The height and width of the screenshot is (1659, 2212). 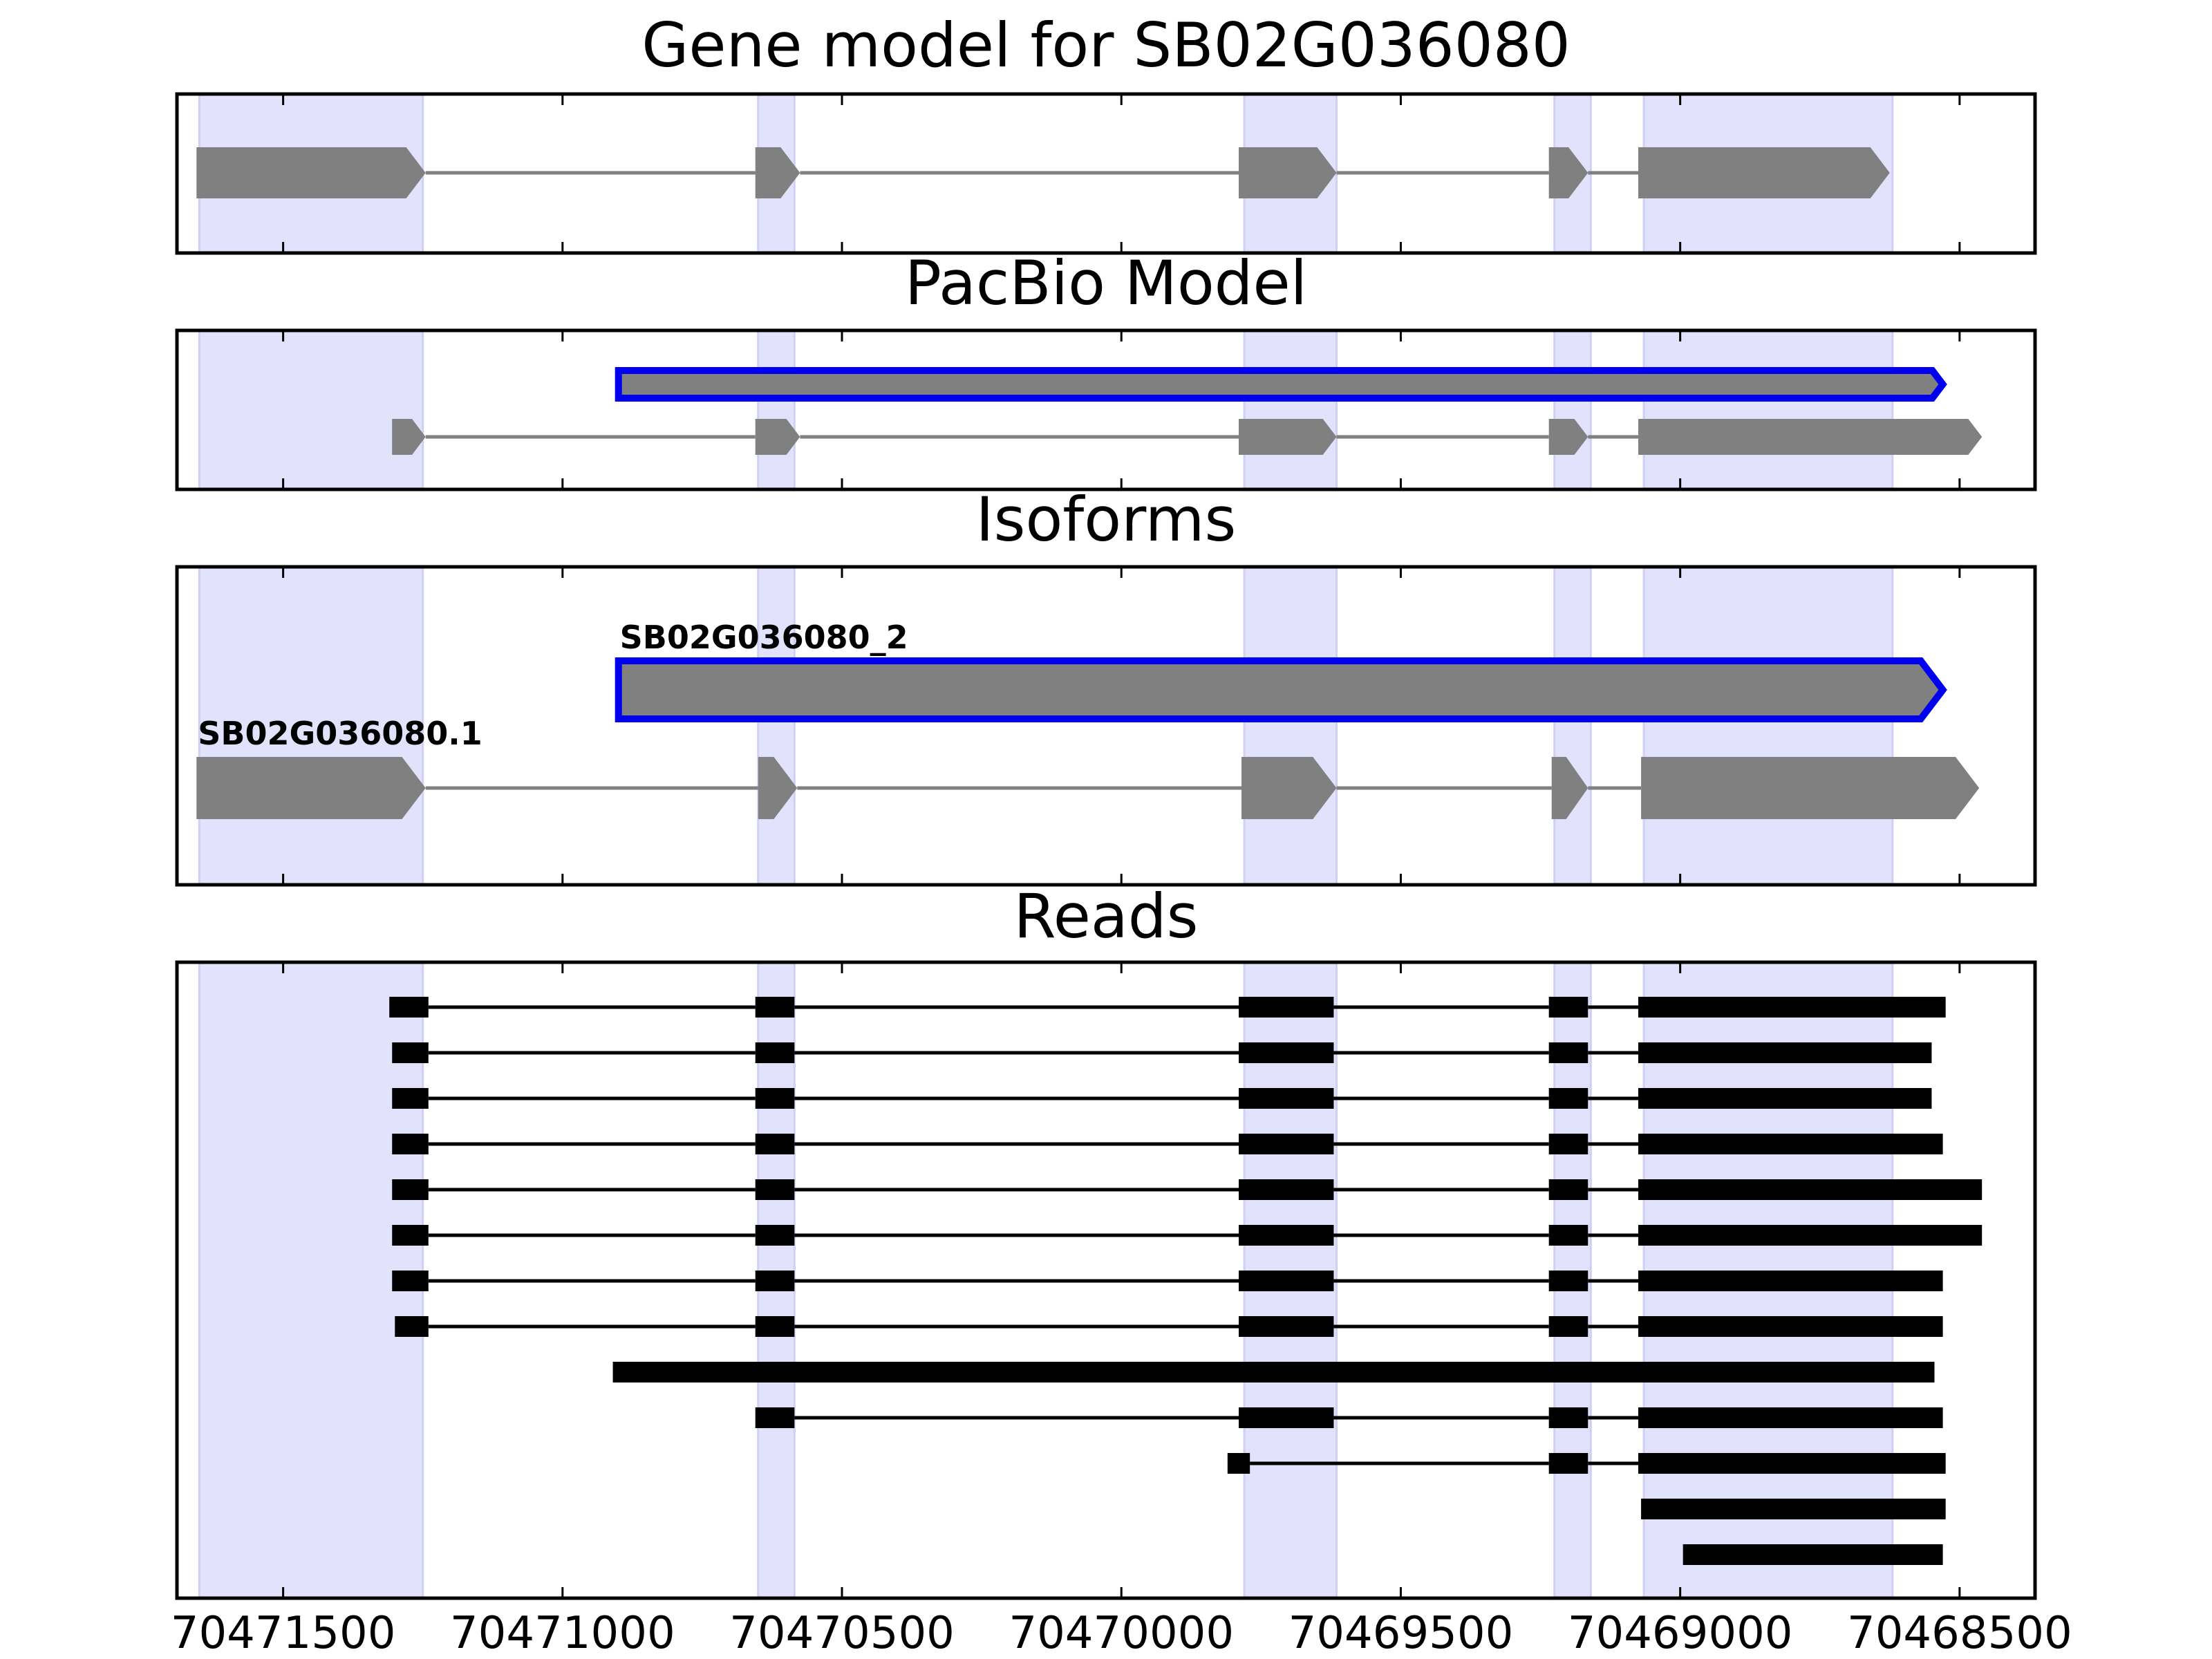 What do you see at coordinates (1960, 1633) in the screenshot?
I see `x-tick-label: 70468500` at bounding box center [1960, 1633].